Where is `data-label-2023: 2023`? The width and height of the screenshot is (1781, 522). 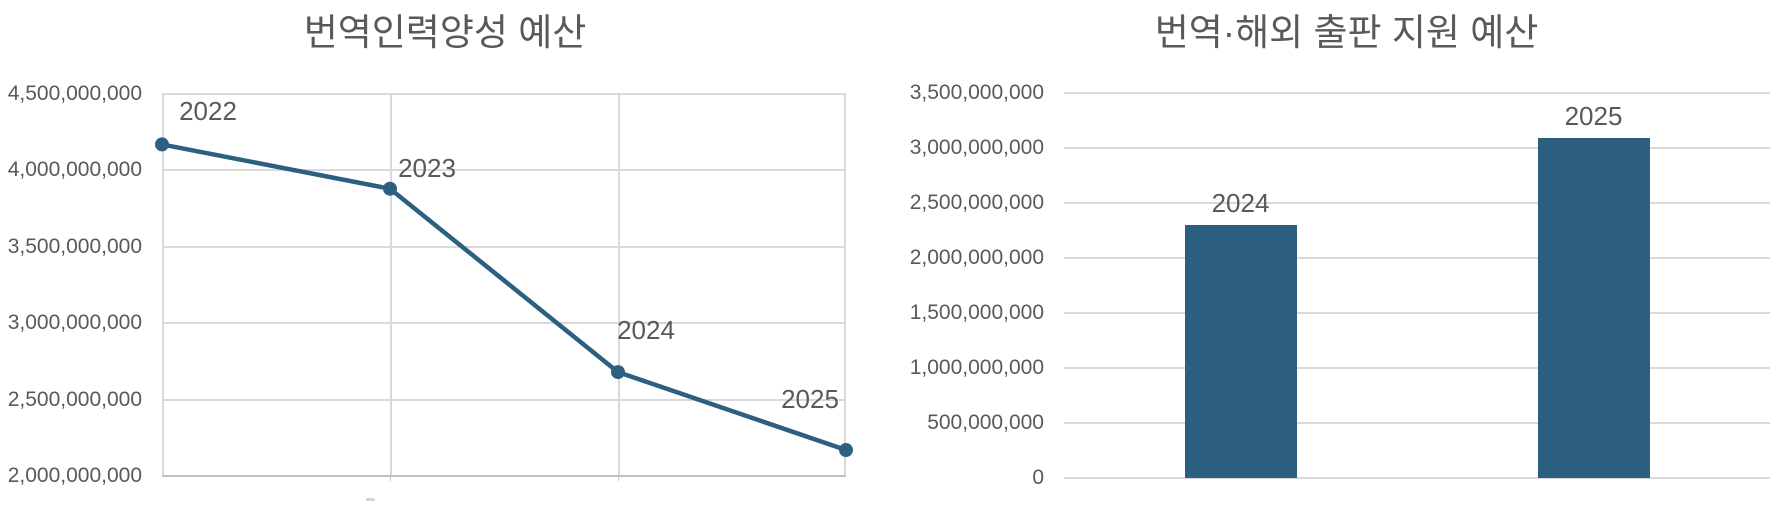 data-label-2023: 2023 is located at coordinates (427, 167).